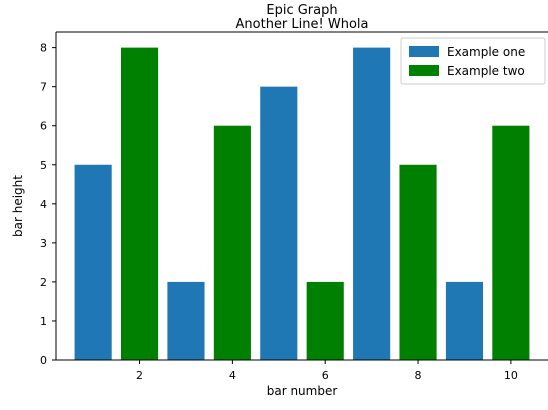  Describe the element at coordinates (43, 243) in the screenshot. I see `y-tick-label-3: 3` at that location.